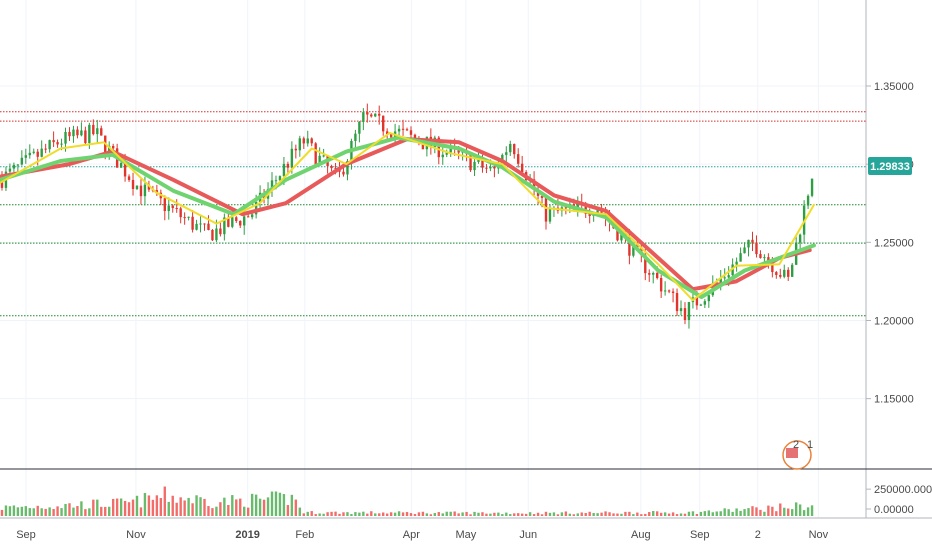  What do you see at coordinates (758, 535) in the screenshot?
I see `time-tick-label: 2` at bounding box center [758, 535].